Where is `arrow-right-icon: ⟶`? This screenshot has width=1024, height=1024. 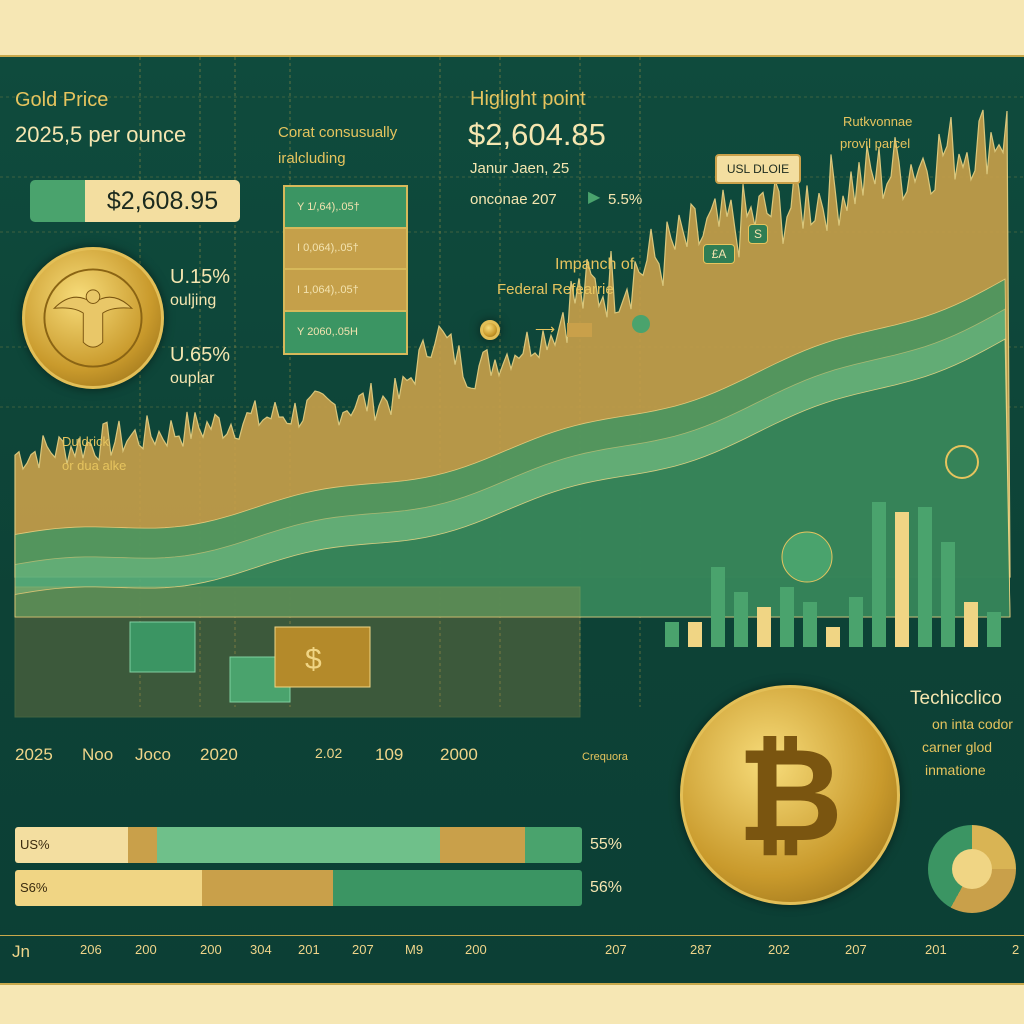
arrow-right-icon: ⟶ is located at coordinates (545, 329).